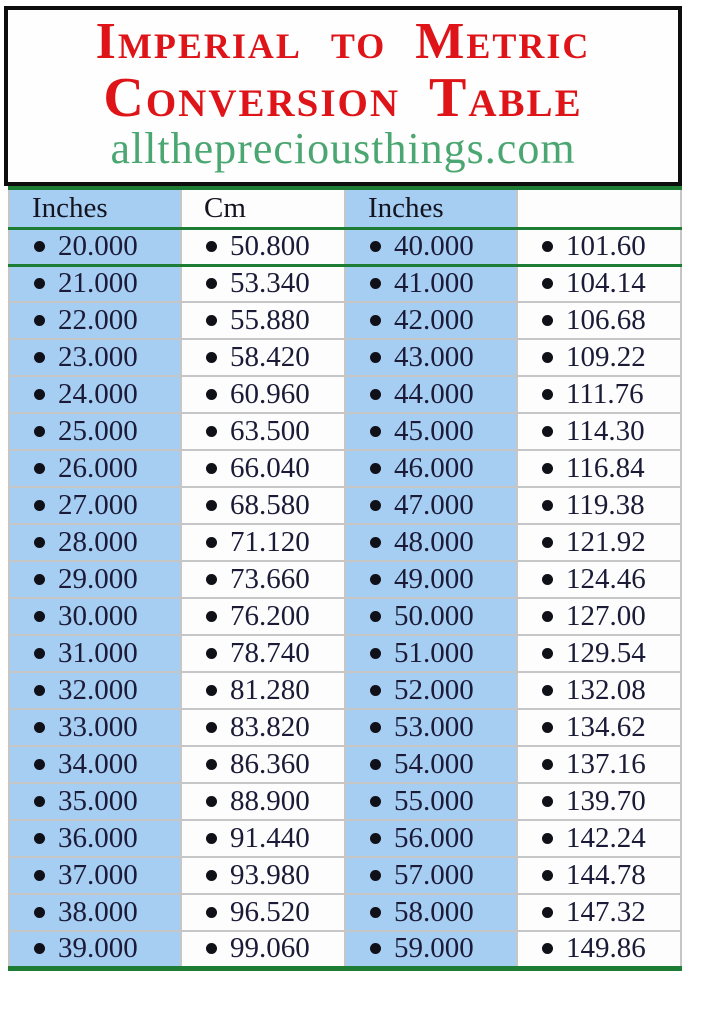  I want to click on table-row: 37.000 93.980 57.000 144.78, so click(345, 876).